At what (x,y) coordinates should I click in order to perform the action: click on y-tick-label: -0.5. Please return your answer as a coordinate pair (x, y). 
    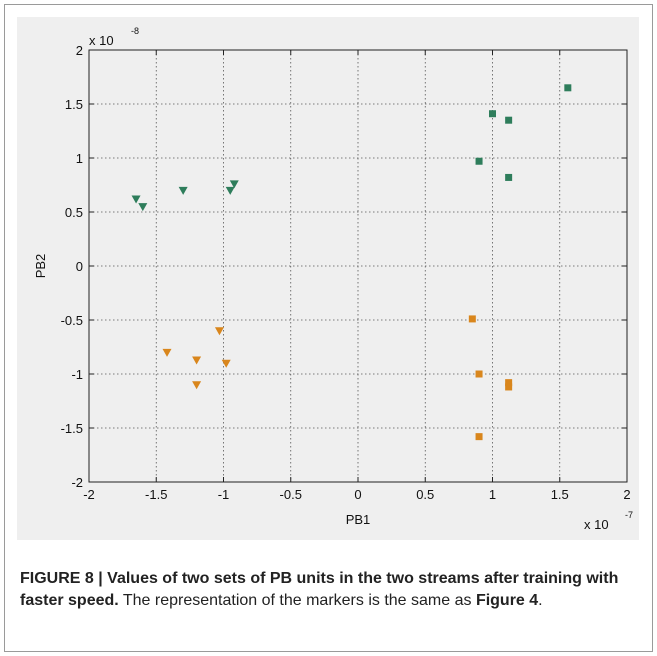
    Looking at the image, I should click on (72, 320).